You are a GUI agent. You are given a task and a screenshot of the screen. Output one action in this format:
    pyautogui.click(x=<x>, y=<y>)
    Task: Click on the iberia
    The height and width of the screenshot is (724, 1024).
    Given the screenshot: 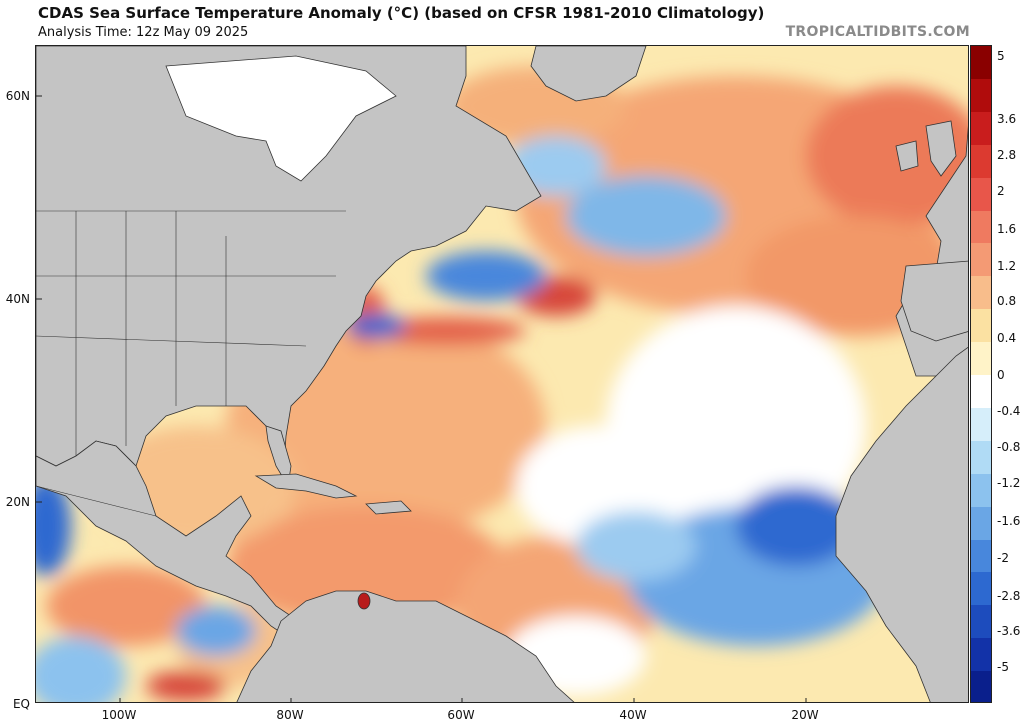 What is the action you would take?
    pyautogui.click(x=934, y=301)
    